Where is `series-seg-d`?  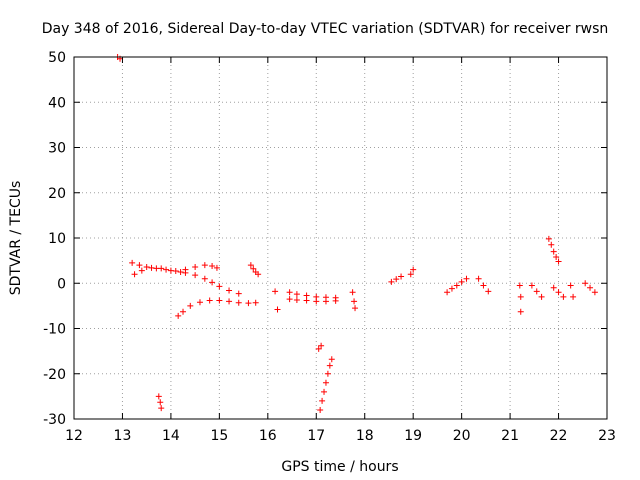 series-seg-d is located at coordinates (201, 267).